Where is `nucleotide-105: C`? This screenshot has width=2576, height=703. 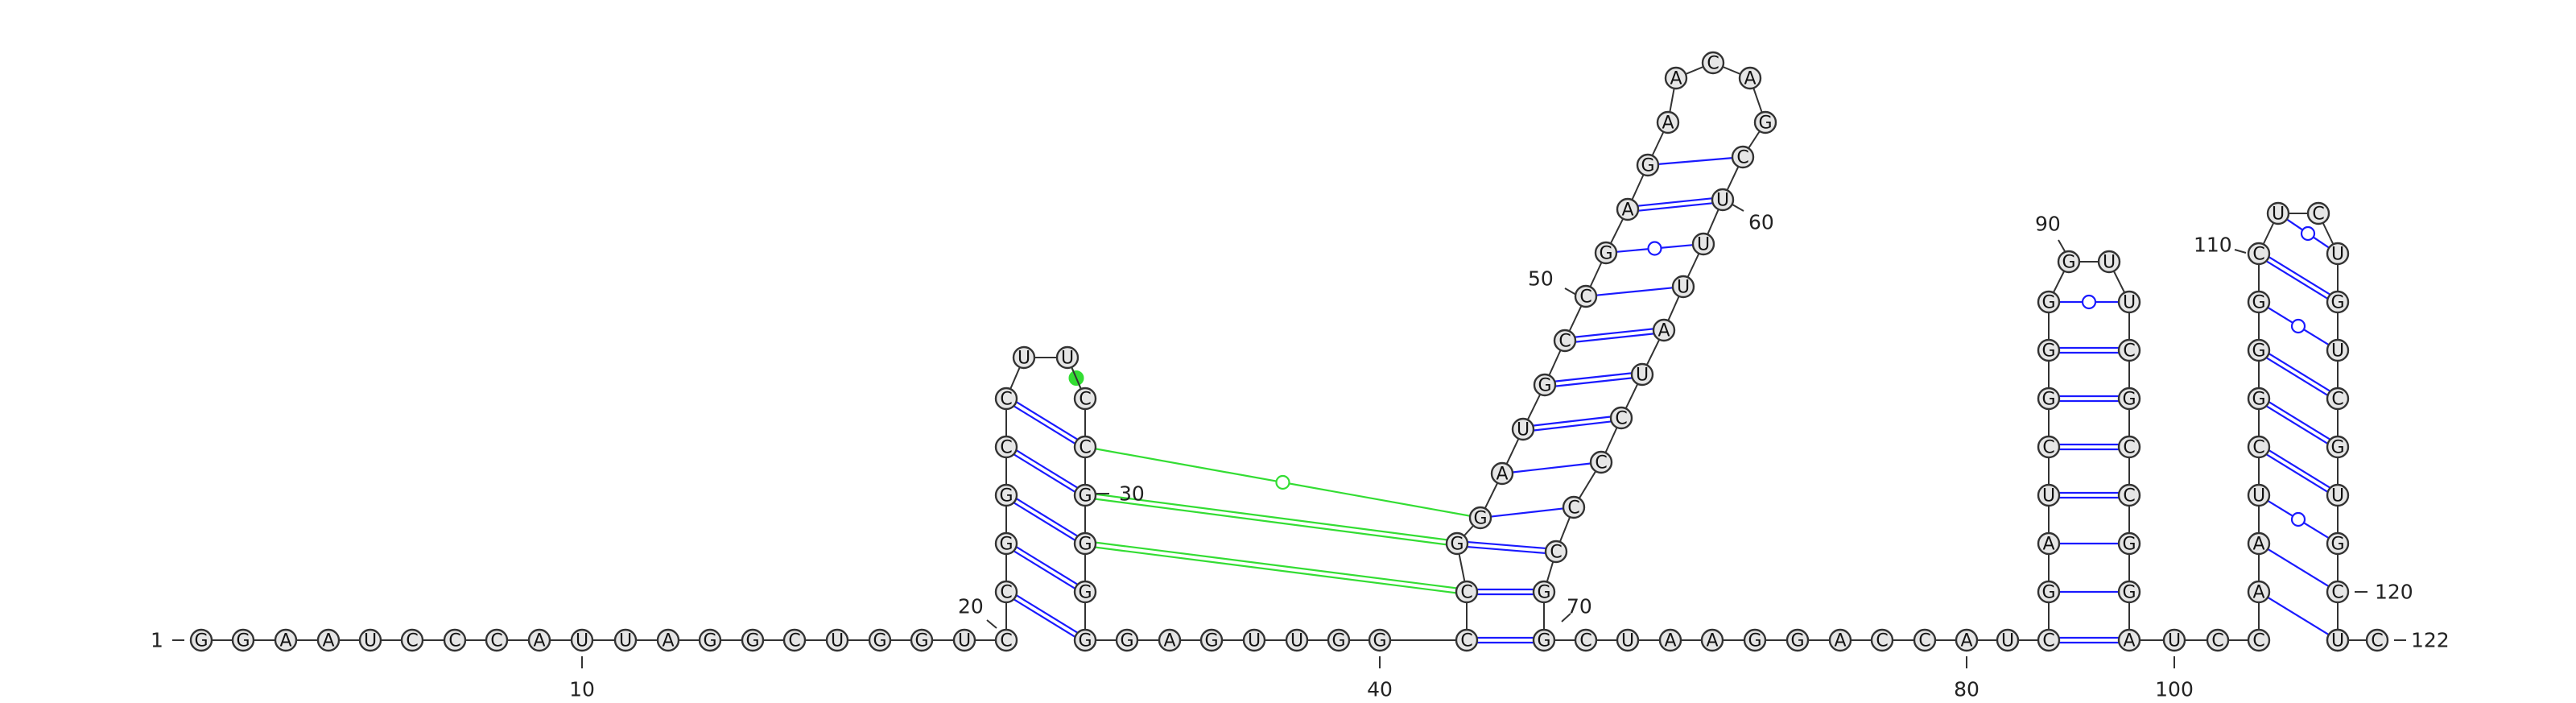 nucleotide-105: C is located at coordinates (2259, 447).